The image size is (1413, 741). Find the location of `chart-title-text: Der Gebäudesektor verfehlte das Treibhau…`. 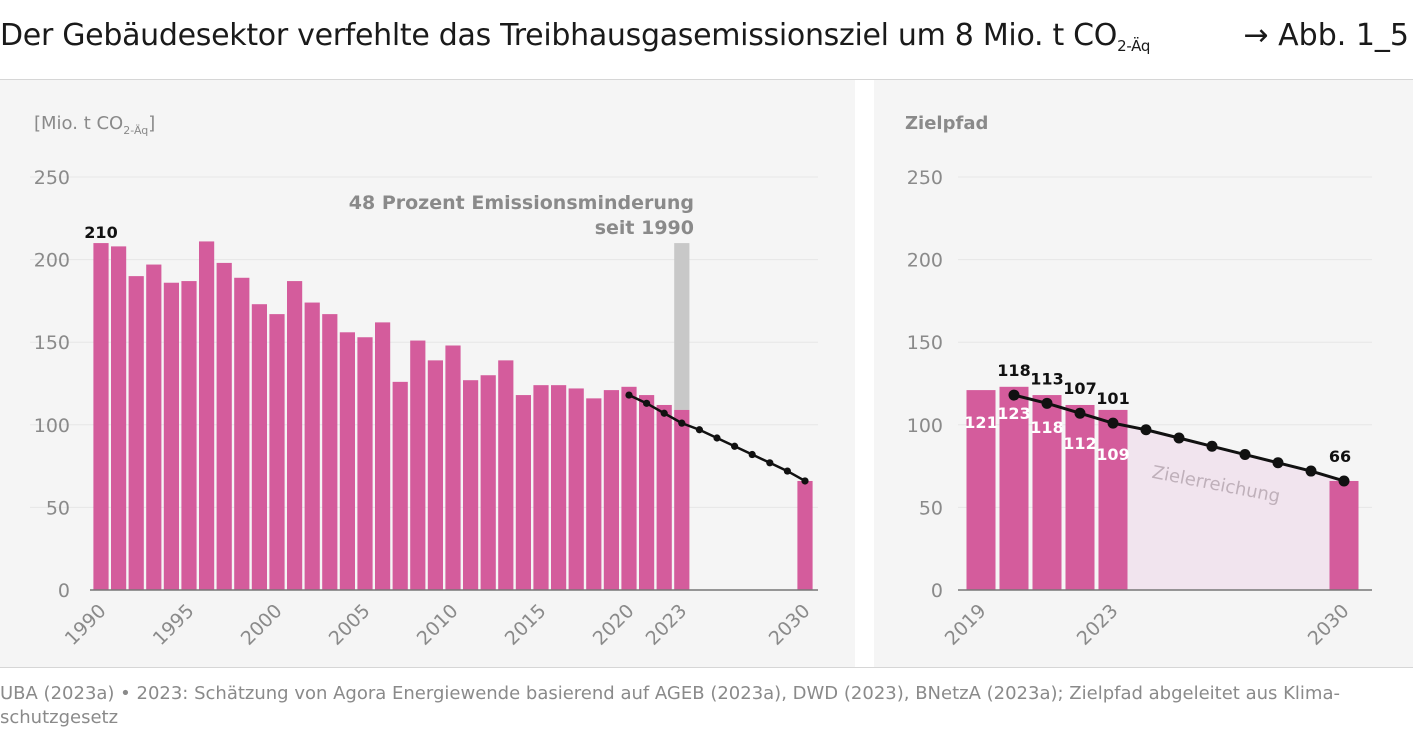

chart-title-text: Der Gebäudesektor verfehlte das Treibhau… is located at coordinates (559, 35).